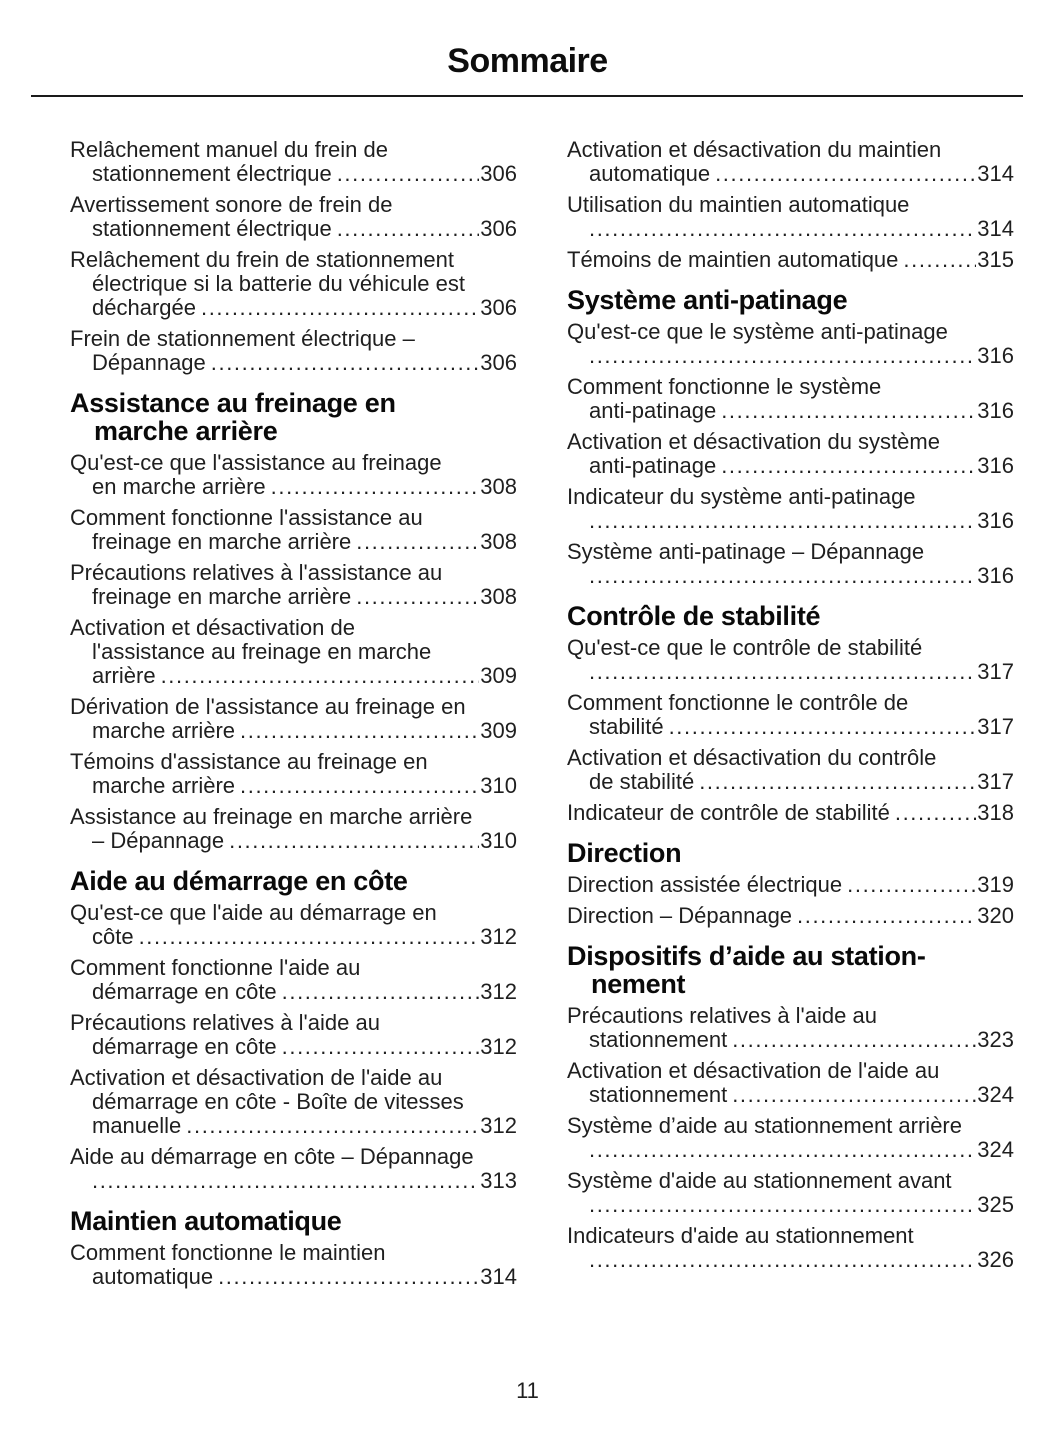  Describe the element at coordinates (995, 812) in the screenshot. I see `entry-page-number: 318` at that location.